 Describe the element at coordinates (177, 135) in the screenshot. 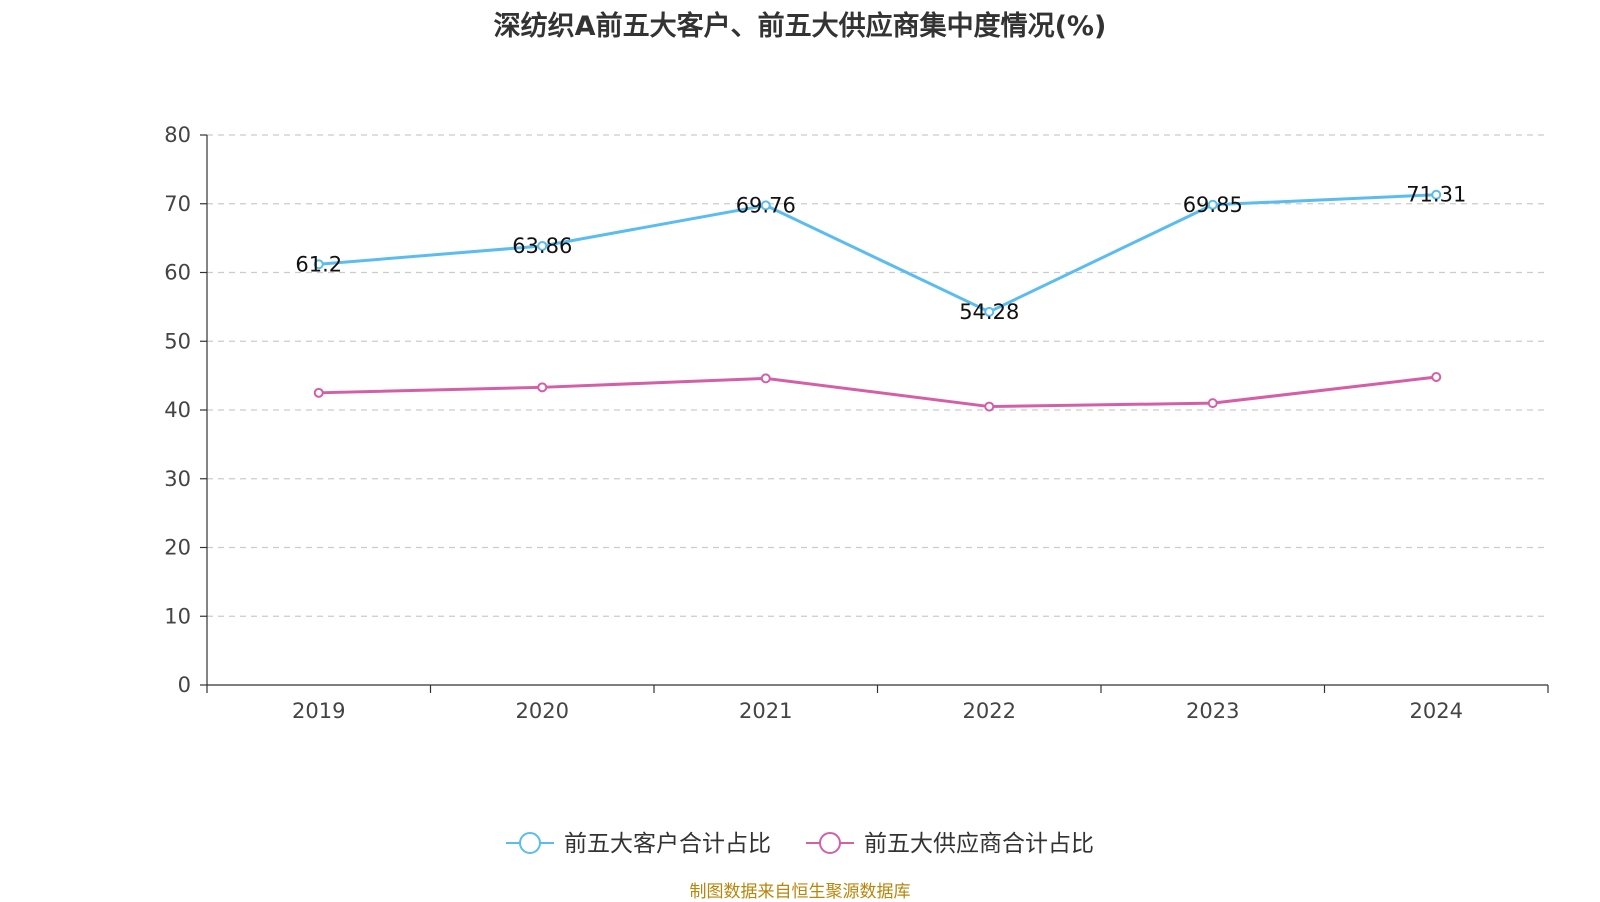

I see `y-tick-label: 80` at that location.